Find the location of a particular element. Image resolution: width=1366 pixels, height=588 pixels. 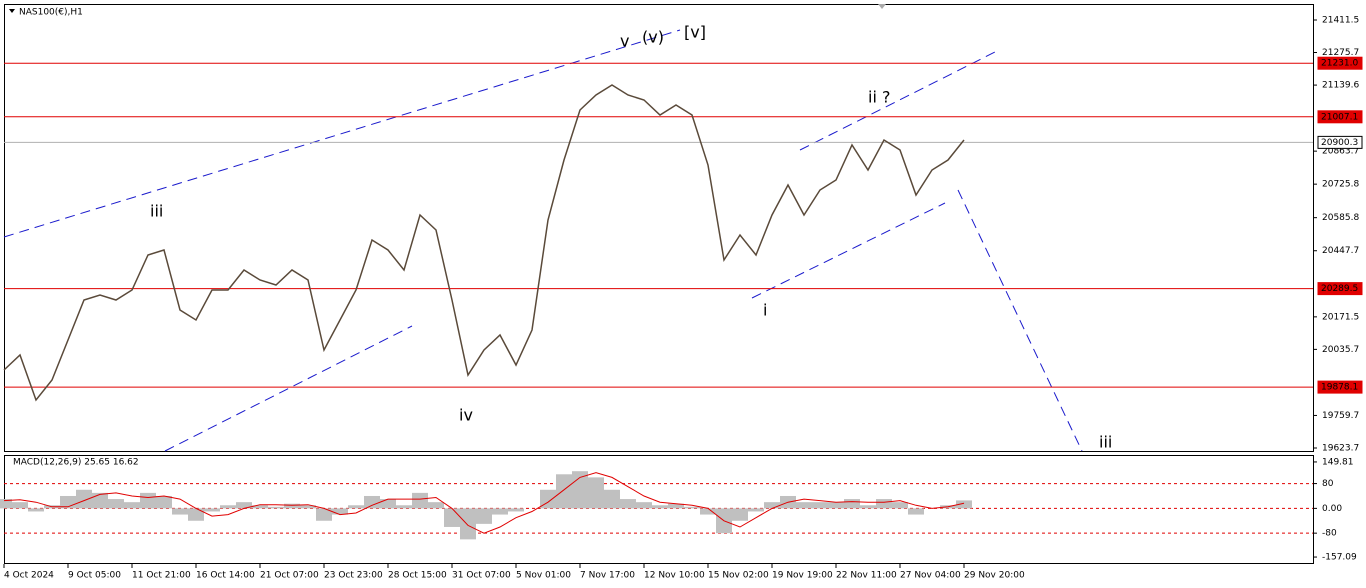

y-tick-label: 20035.7 is located at coordinates (1340, 350).